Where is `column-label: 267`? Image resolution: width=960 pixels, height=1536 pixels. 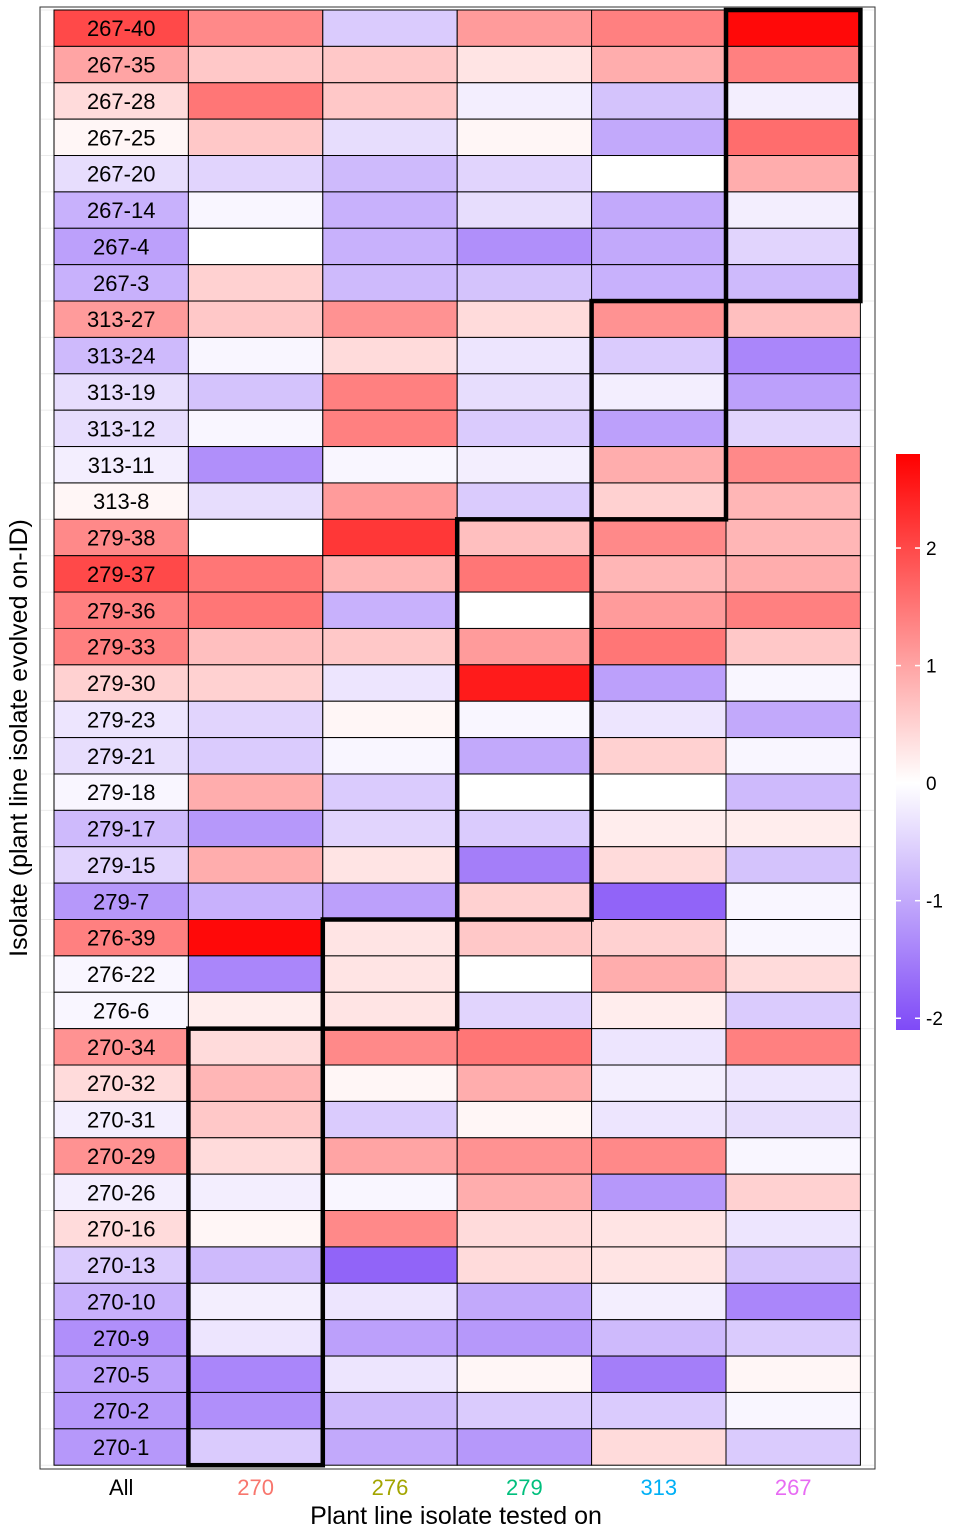 column-label: 267 is located at coordinates (793, 1487).